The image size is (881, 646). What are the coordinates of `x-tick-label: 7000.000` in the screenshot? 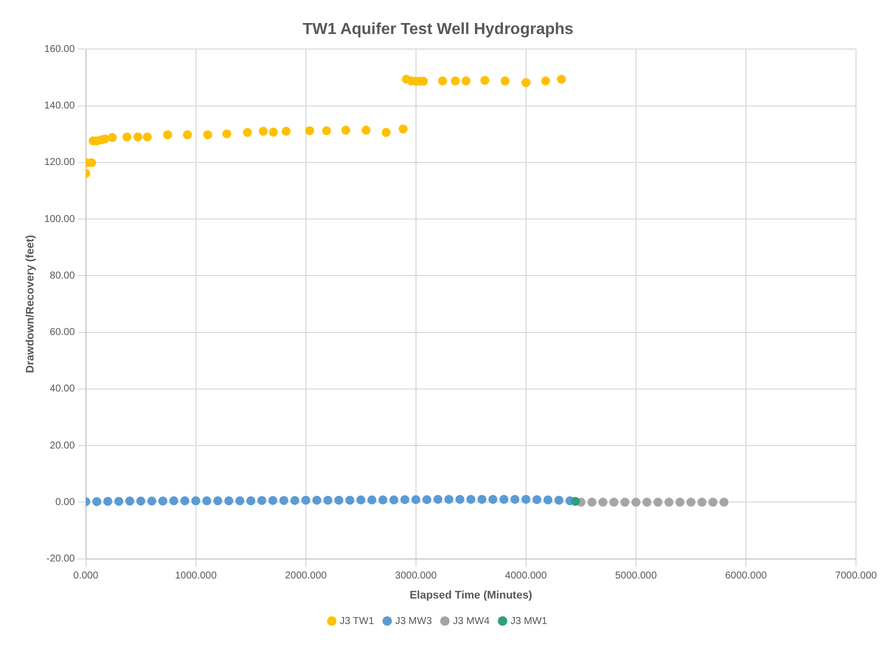 It's located at (856, 576).